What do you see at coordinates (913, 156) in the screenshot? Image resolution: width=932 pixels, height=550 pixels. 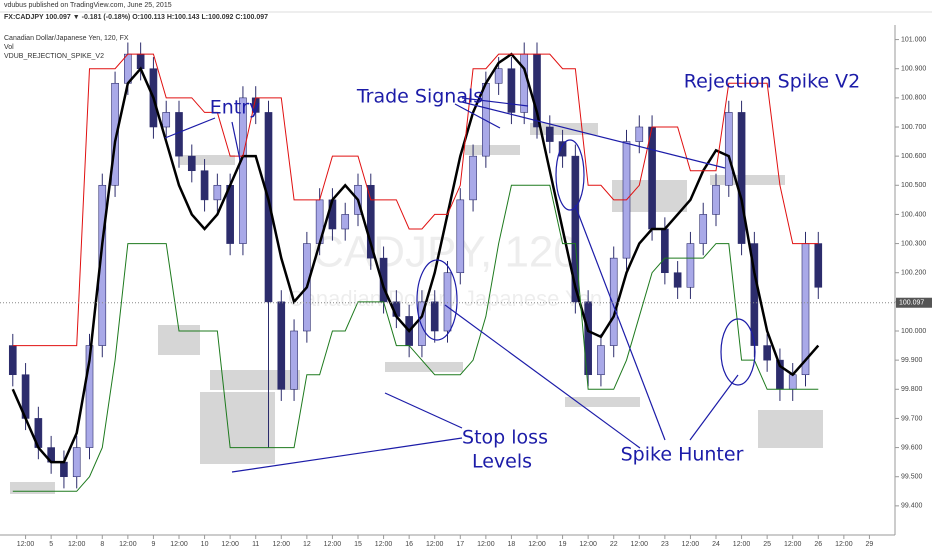 I see `y-tick-label: 100.600` at bounding box center [913, 156].